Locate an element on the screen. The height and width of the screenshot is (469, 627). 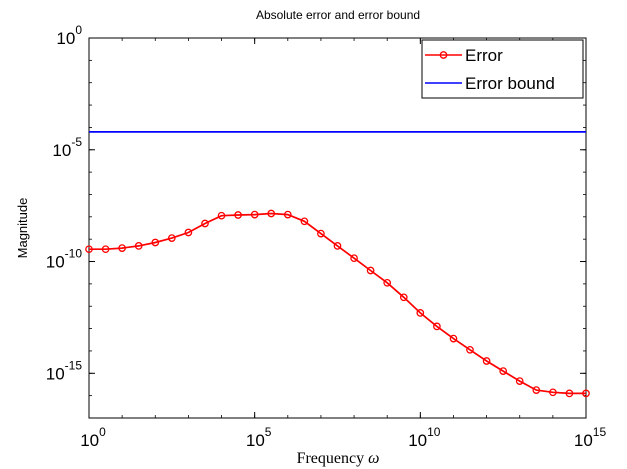
y-tick-exponent: 0 is located at coordinates (78, 30).